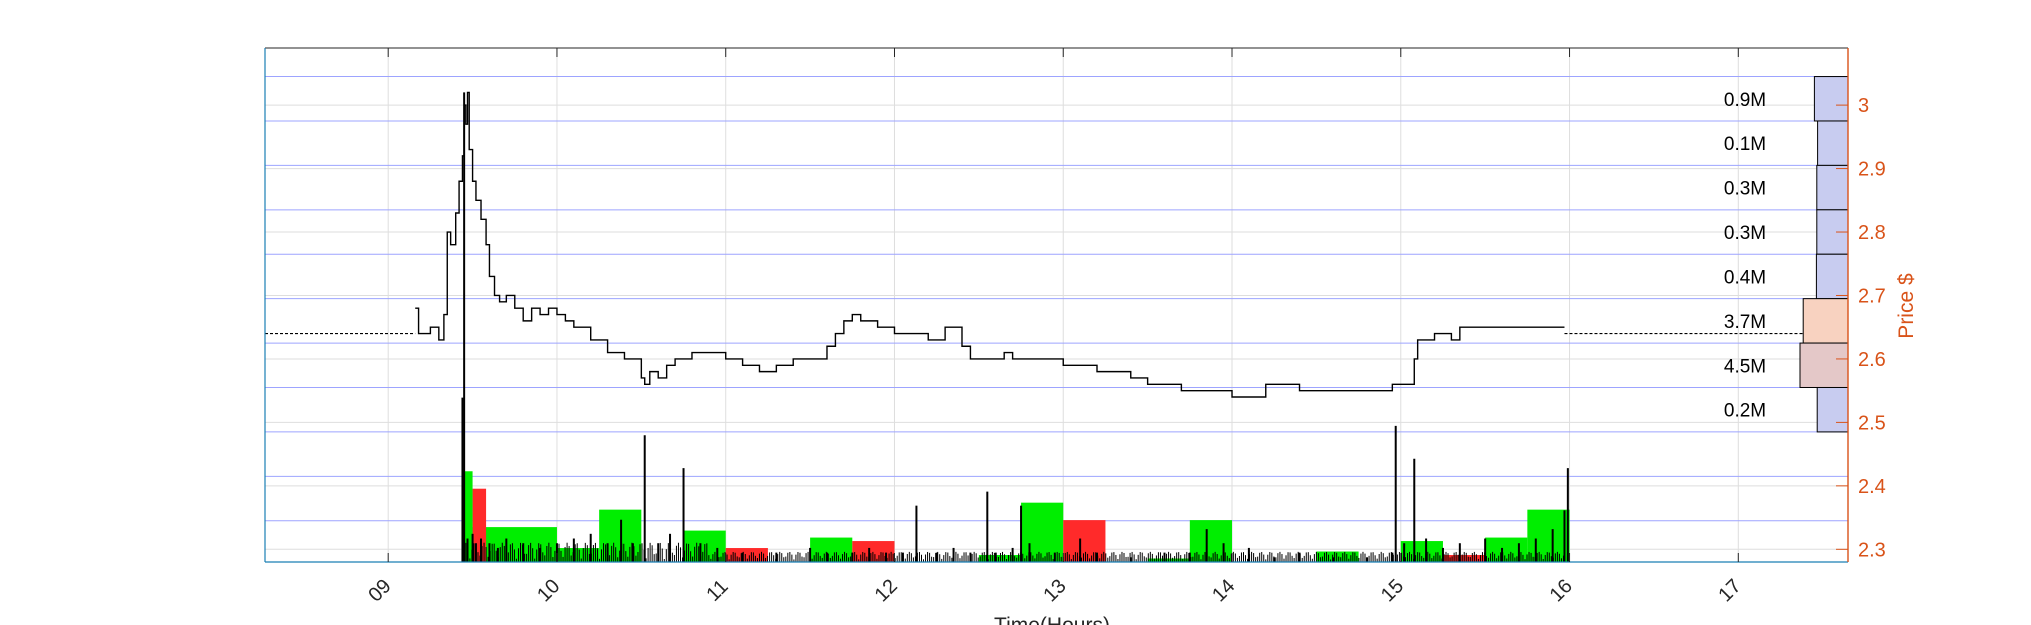 The width and height of the screenshot is (2031, 625). I want to click on volume-profile-label: 0.9M, so click(1745, 100).